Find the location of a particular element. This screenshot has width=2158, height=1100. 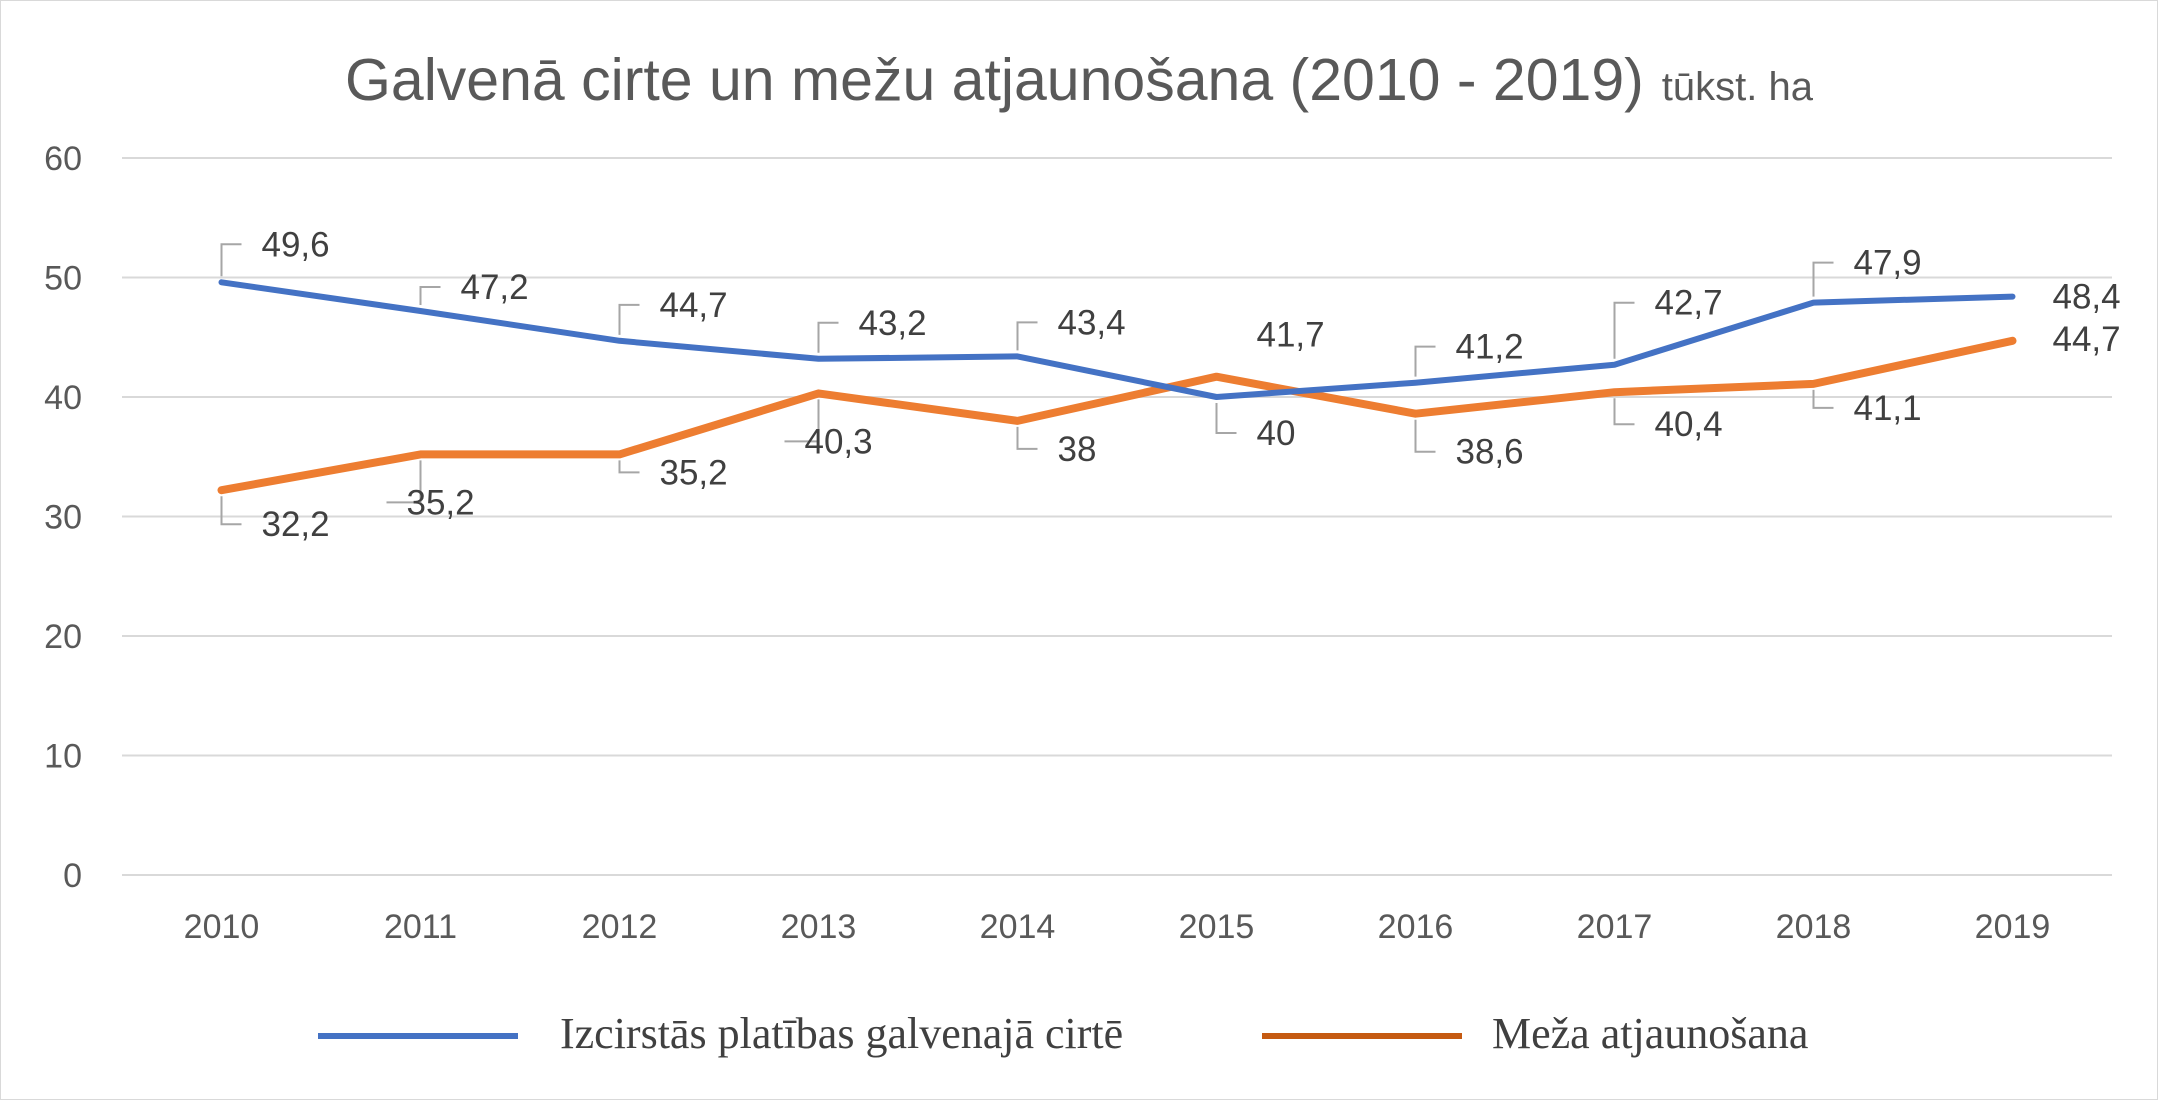

x-tick-label-2016: 2016 is located at coordinates (1416, 927).